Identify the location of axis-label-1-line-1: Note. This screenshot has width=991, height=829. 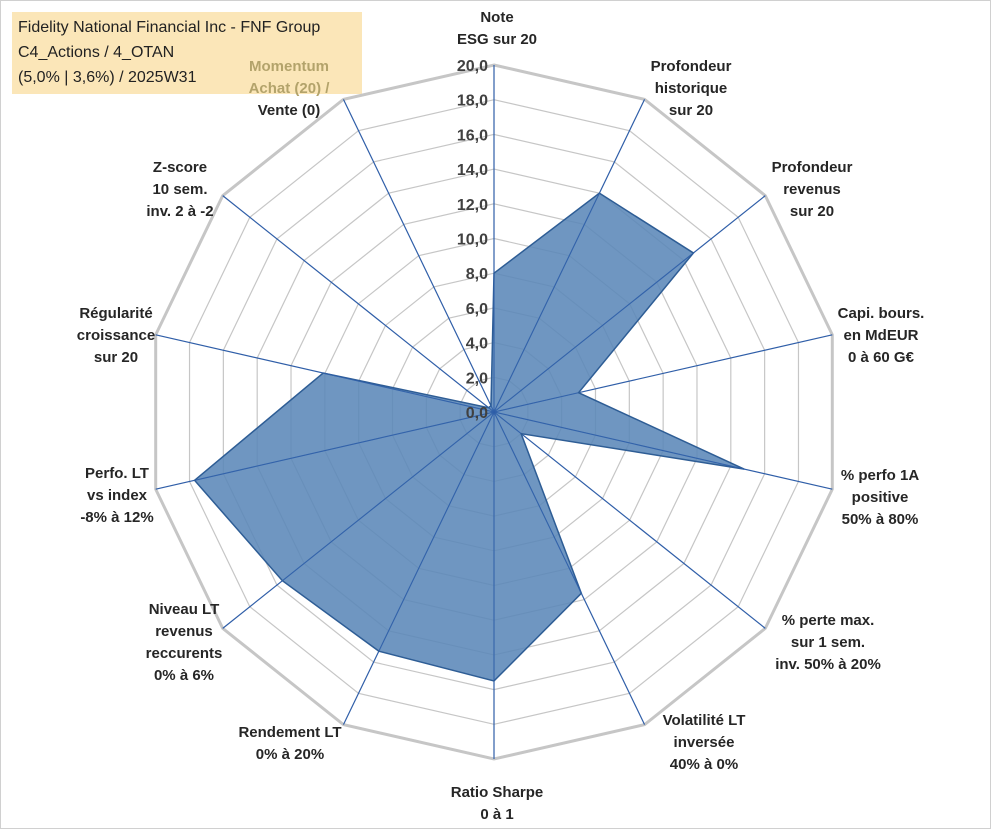
(496, 17).